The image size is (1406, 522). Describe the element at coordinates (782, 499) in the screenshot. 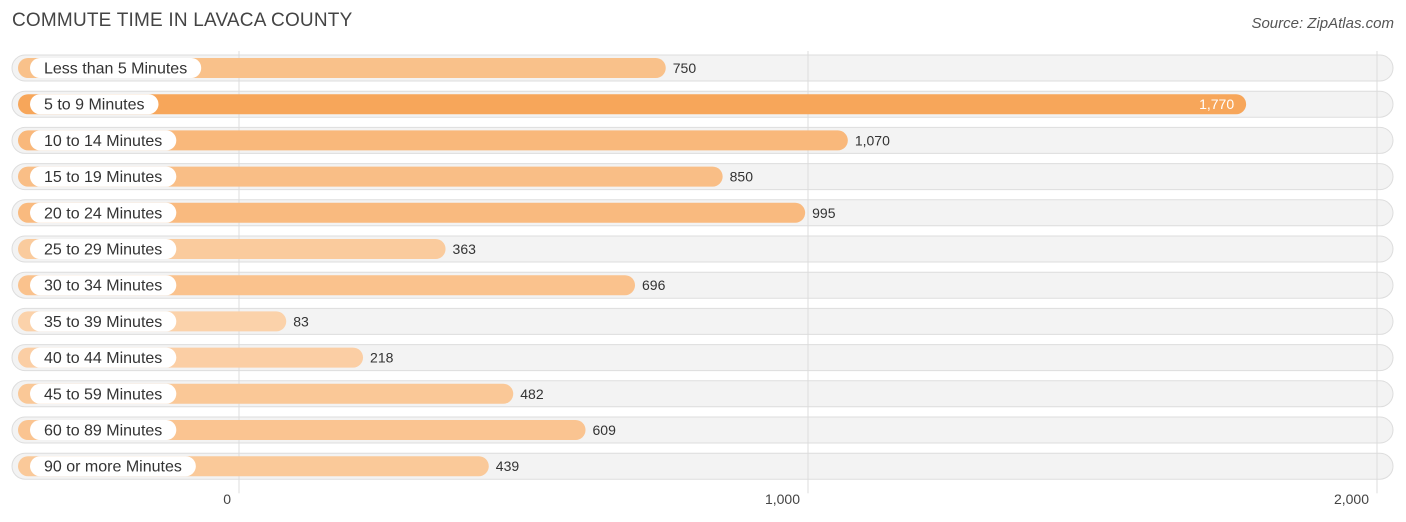

I see `x-tick-label: 1,000` at that location.